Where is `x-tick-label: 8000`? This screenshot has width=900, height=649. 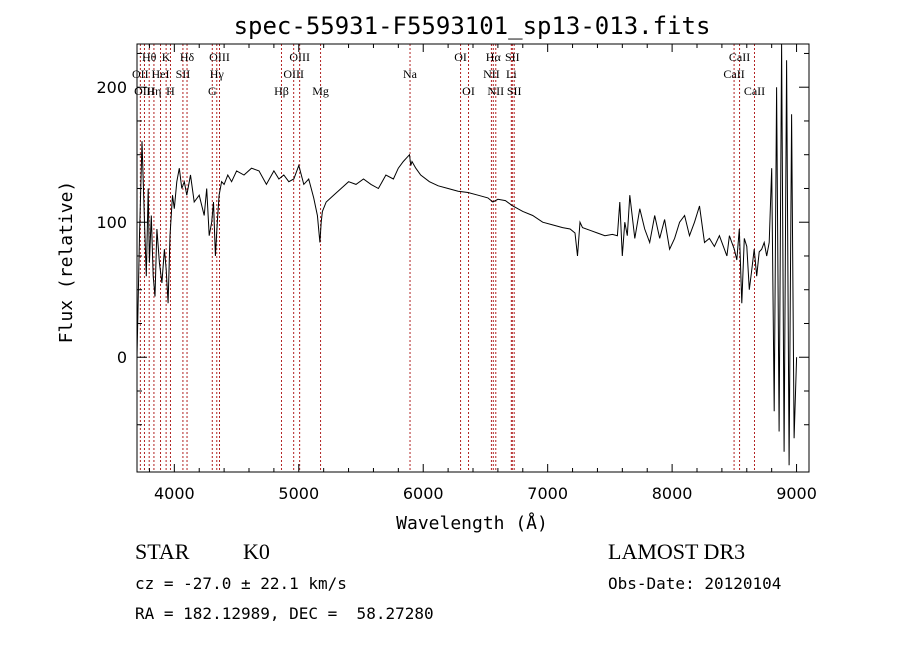 x-tick-label: 8000 is located at coordinates (672, 493).